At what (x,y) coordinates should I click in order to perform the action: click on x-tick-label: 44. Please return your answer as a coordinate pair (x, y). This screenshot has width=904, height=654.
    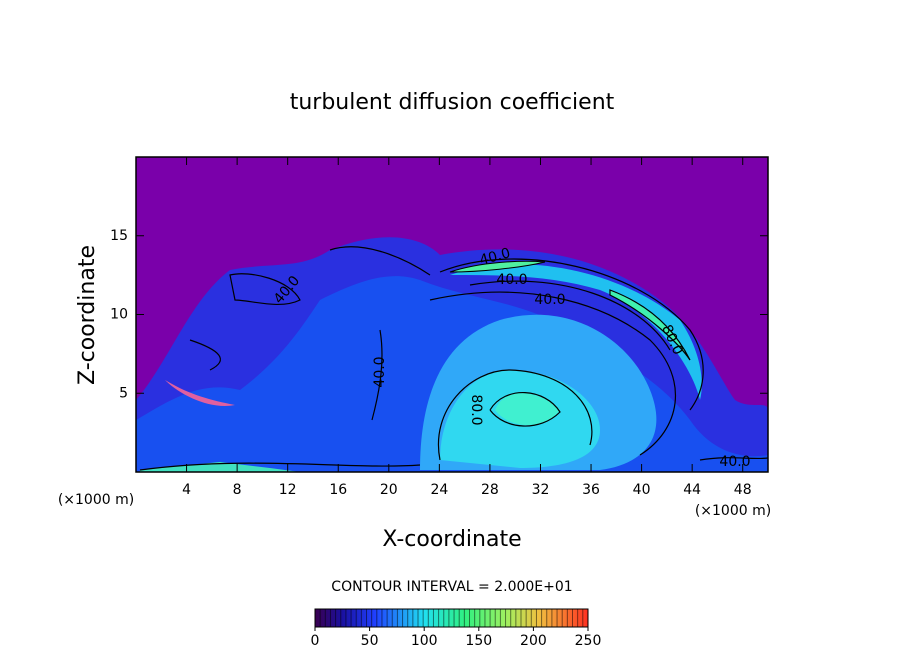
    Looking at the image, I should click on (692, 490).